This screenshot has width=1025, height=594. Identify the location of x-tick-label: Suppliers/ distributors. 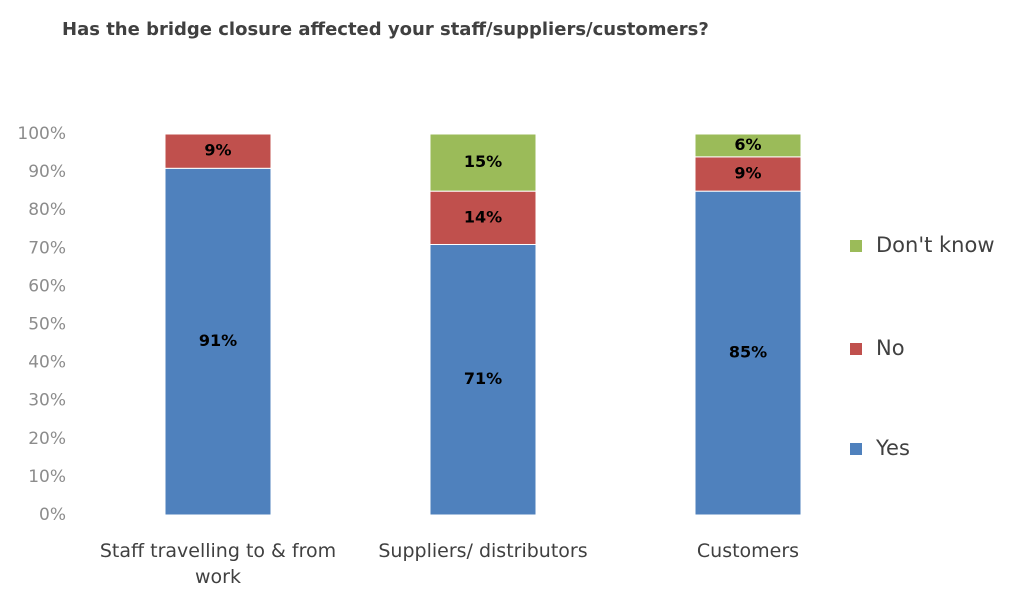
(483, 551).